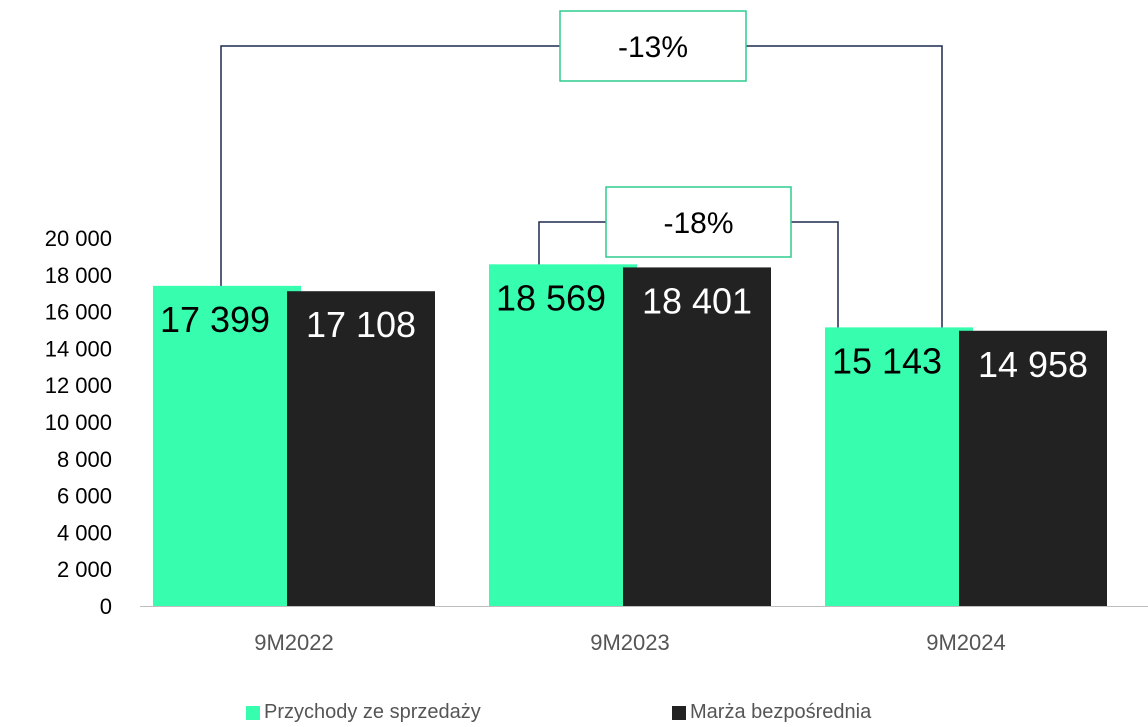  I want to click on y-tick-label: 0, so click(106, 606).